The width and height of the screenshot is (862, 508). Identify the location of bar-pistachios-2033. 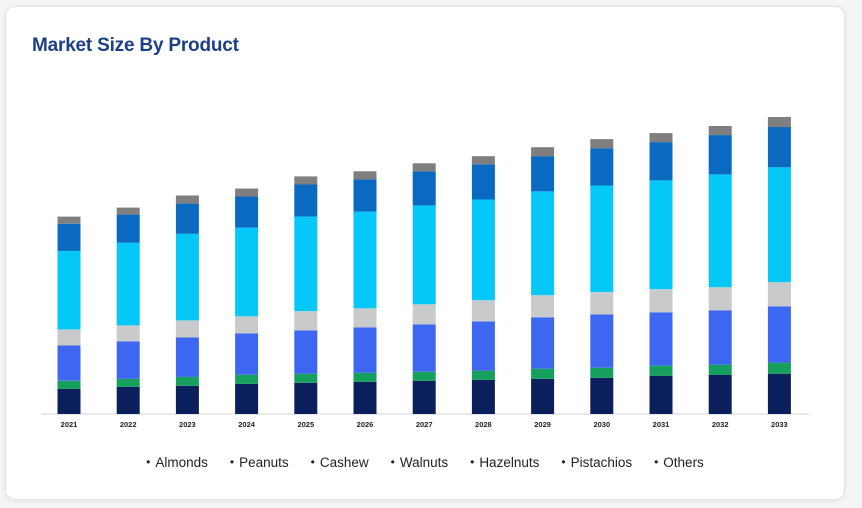
(779, 147).